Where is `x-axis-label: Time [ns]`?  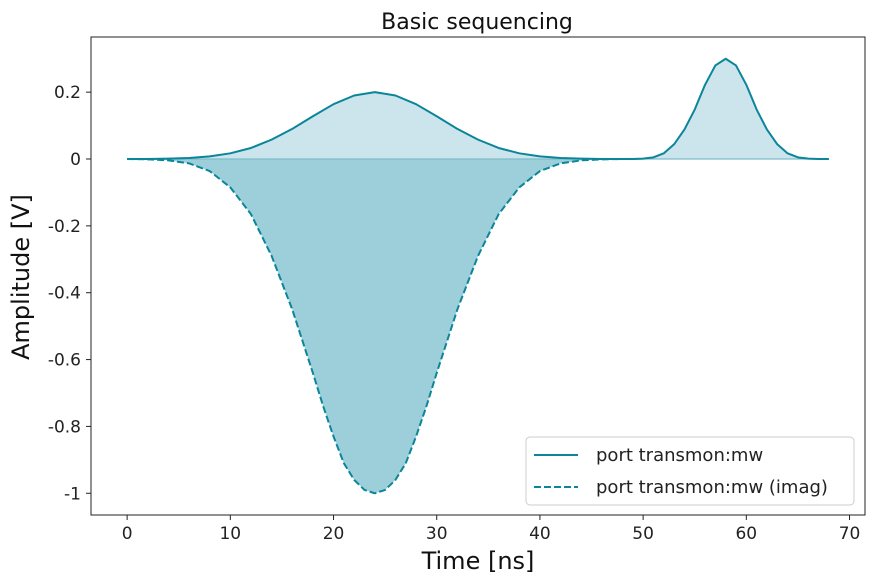
x-axis-label: Time [ns] is located at coordinates (478, 561).